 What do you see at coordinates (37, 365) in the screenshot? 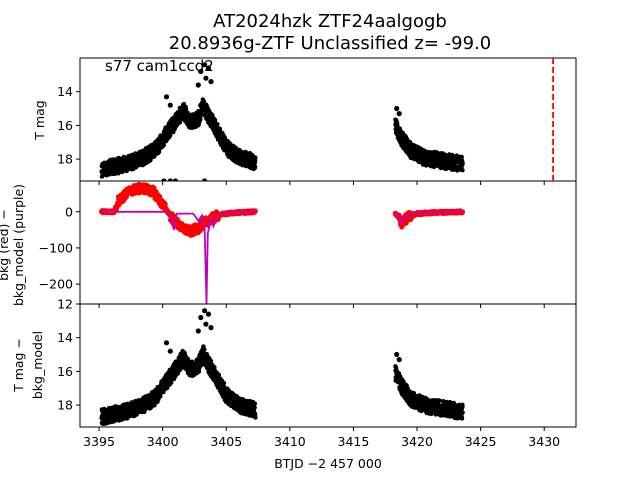
I see `panel-bottom-ylabel-line2: bkg_model` at bounding box center [37, 365].